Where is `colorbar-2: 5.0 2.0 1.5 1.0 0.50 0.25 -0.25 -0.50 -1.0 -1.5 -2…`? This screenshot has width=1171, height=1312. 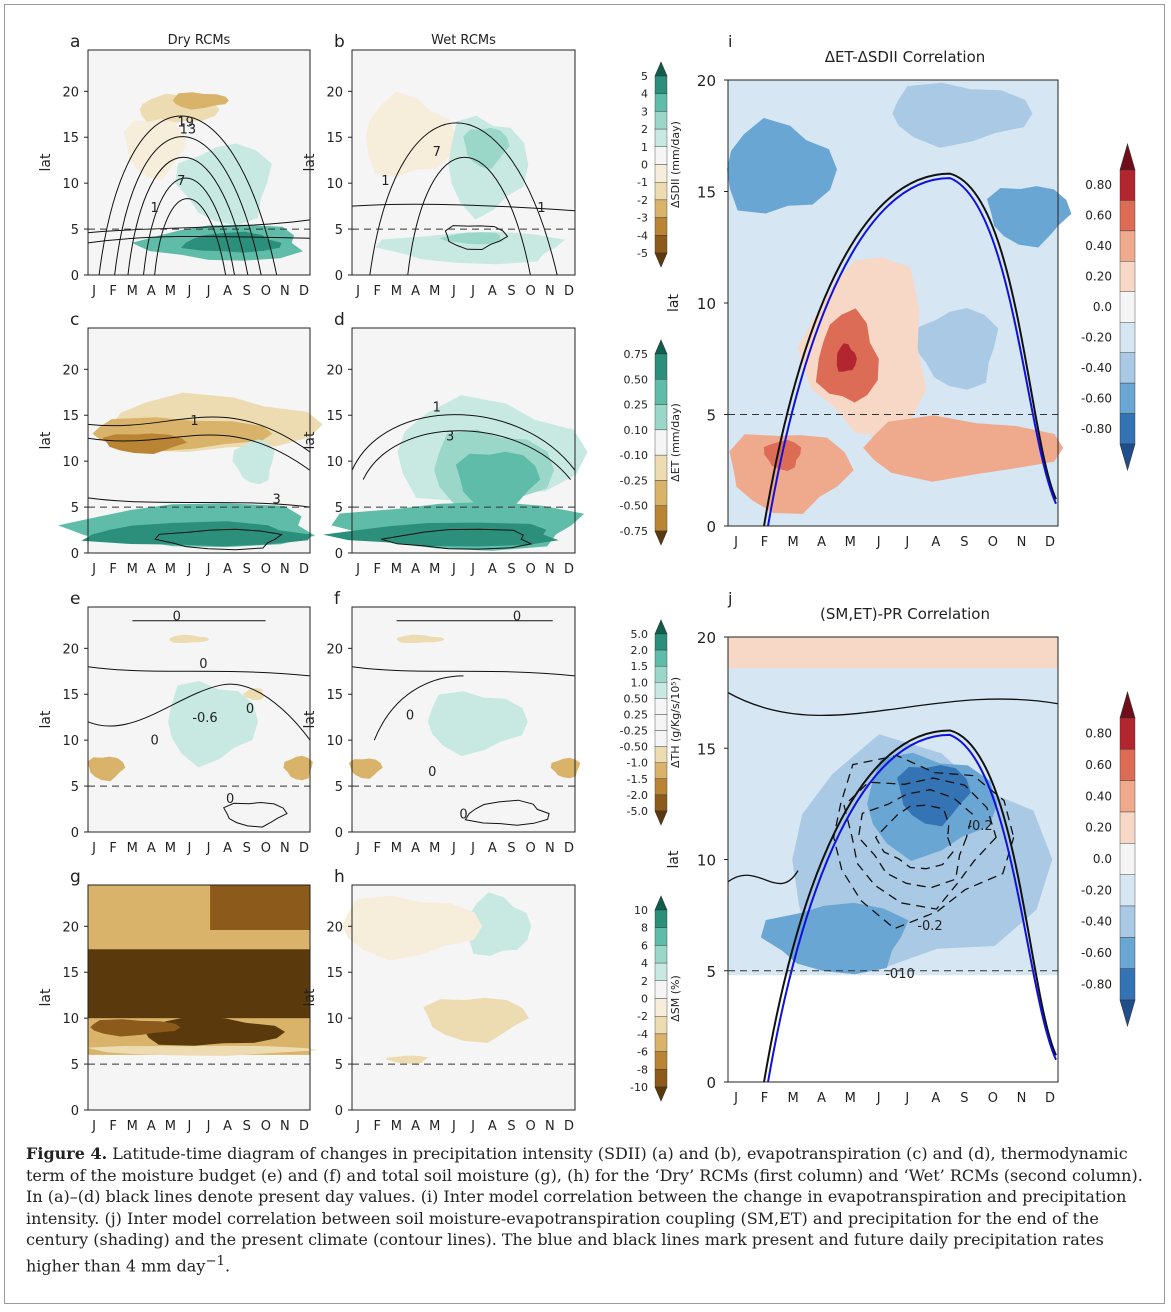 colorbar-2: 5.0 2.0 1.5 1.0 0.50 0.25 -0.25 -0.50 -1.0 -1.5 -2… is located at coordinates (651, 722).